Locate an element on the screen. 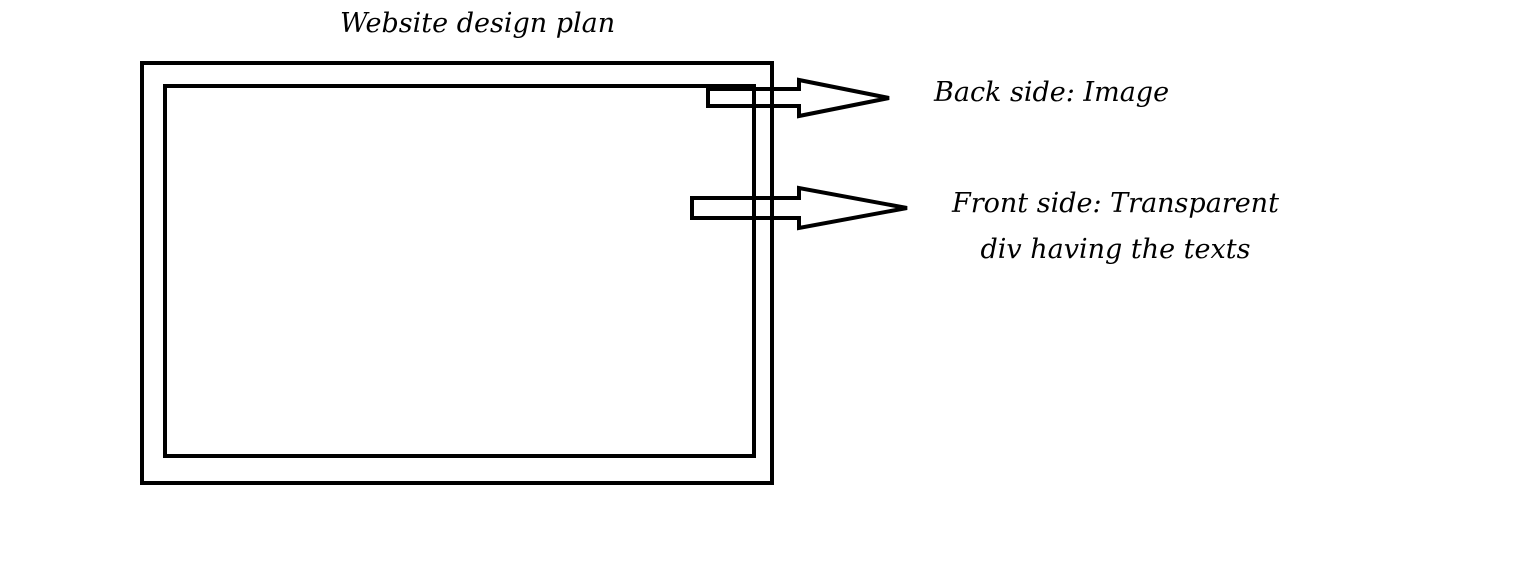 The height and width of the screenshot is (588, 1522). front-side-arrow is located at coordinates (799, 208).